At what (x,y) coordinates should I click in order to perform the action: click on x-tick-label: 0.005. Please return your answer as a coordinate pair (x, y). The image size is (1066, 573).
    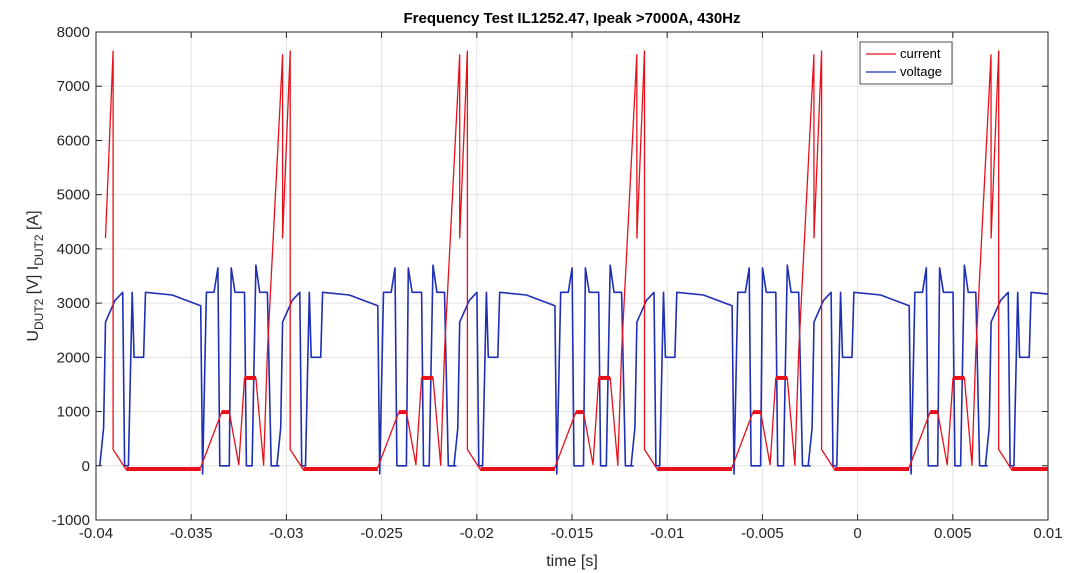
    Looking at the image, I should click on (953, 533).